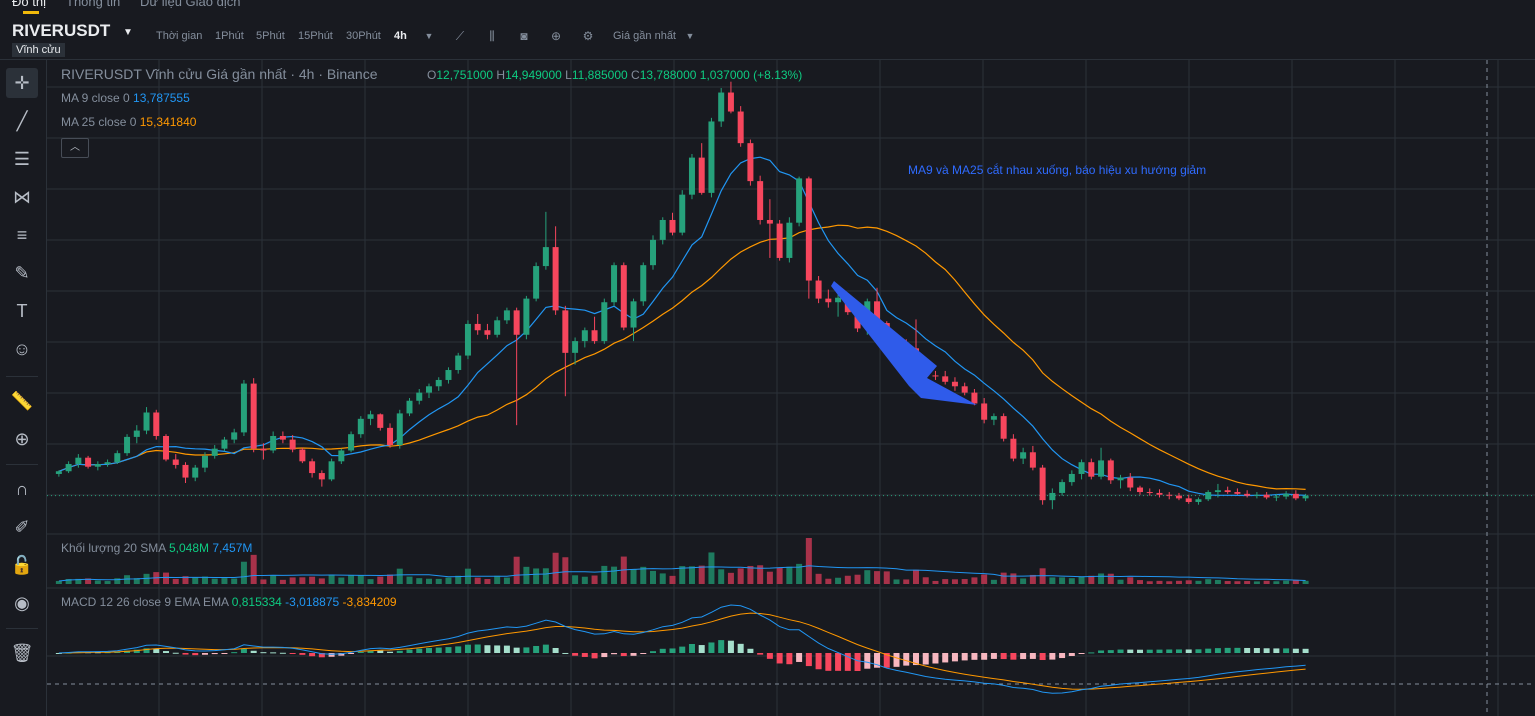 Image resolution: width=1535 pixels, height=716 pixels. Describe the element at coordinates (31, 12) in the screenshot. I see `active-tab-indicator` at that location.